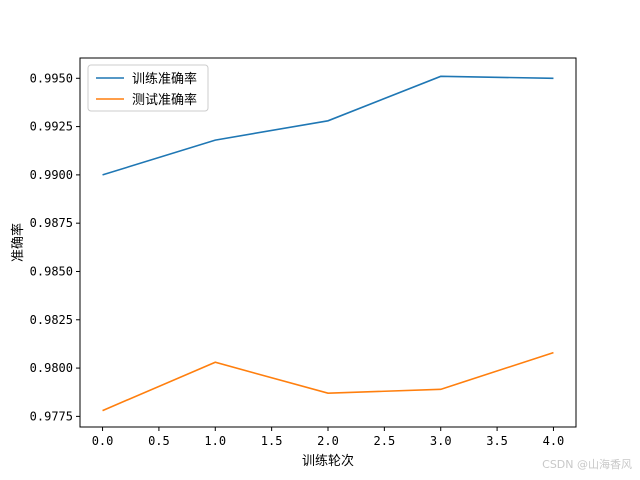 The image size is (640, 480). I want to click on legend-label: 测试准确率, so click(164, 100).